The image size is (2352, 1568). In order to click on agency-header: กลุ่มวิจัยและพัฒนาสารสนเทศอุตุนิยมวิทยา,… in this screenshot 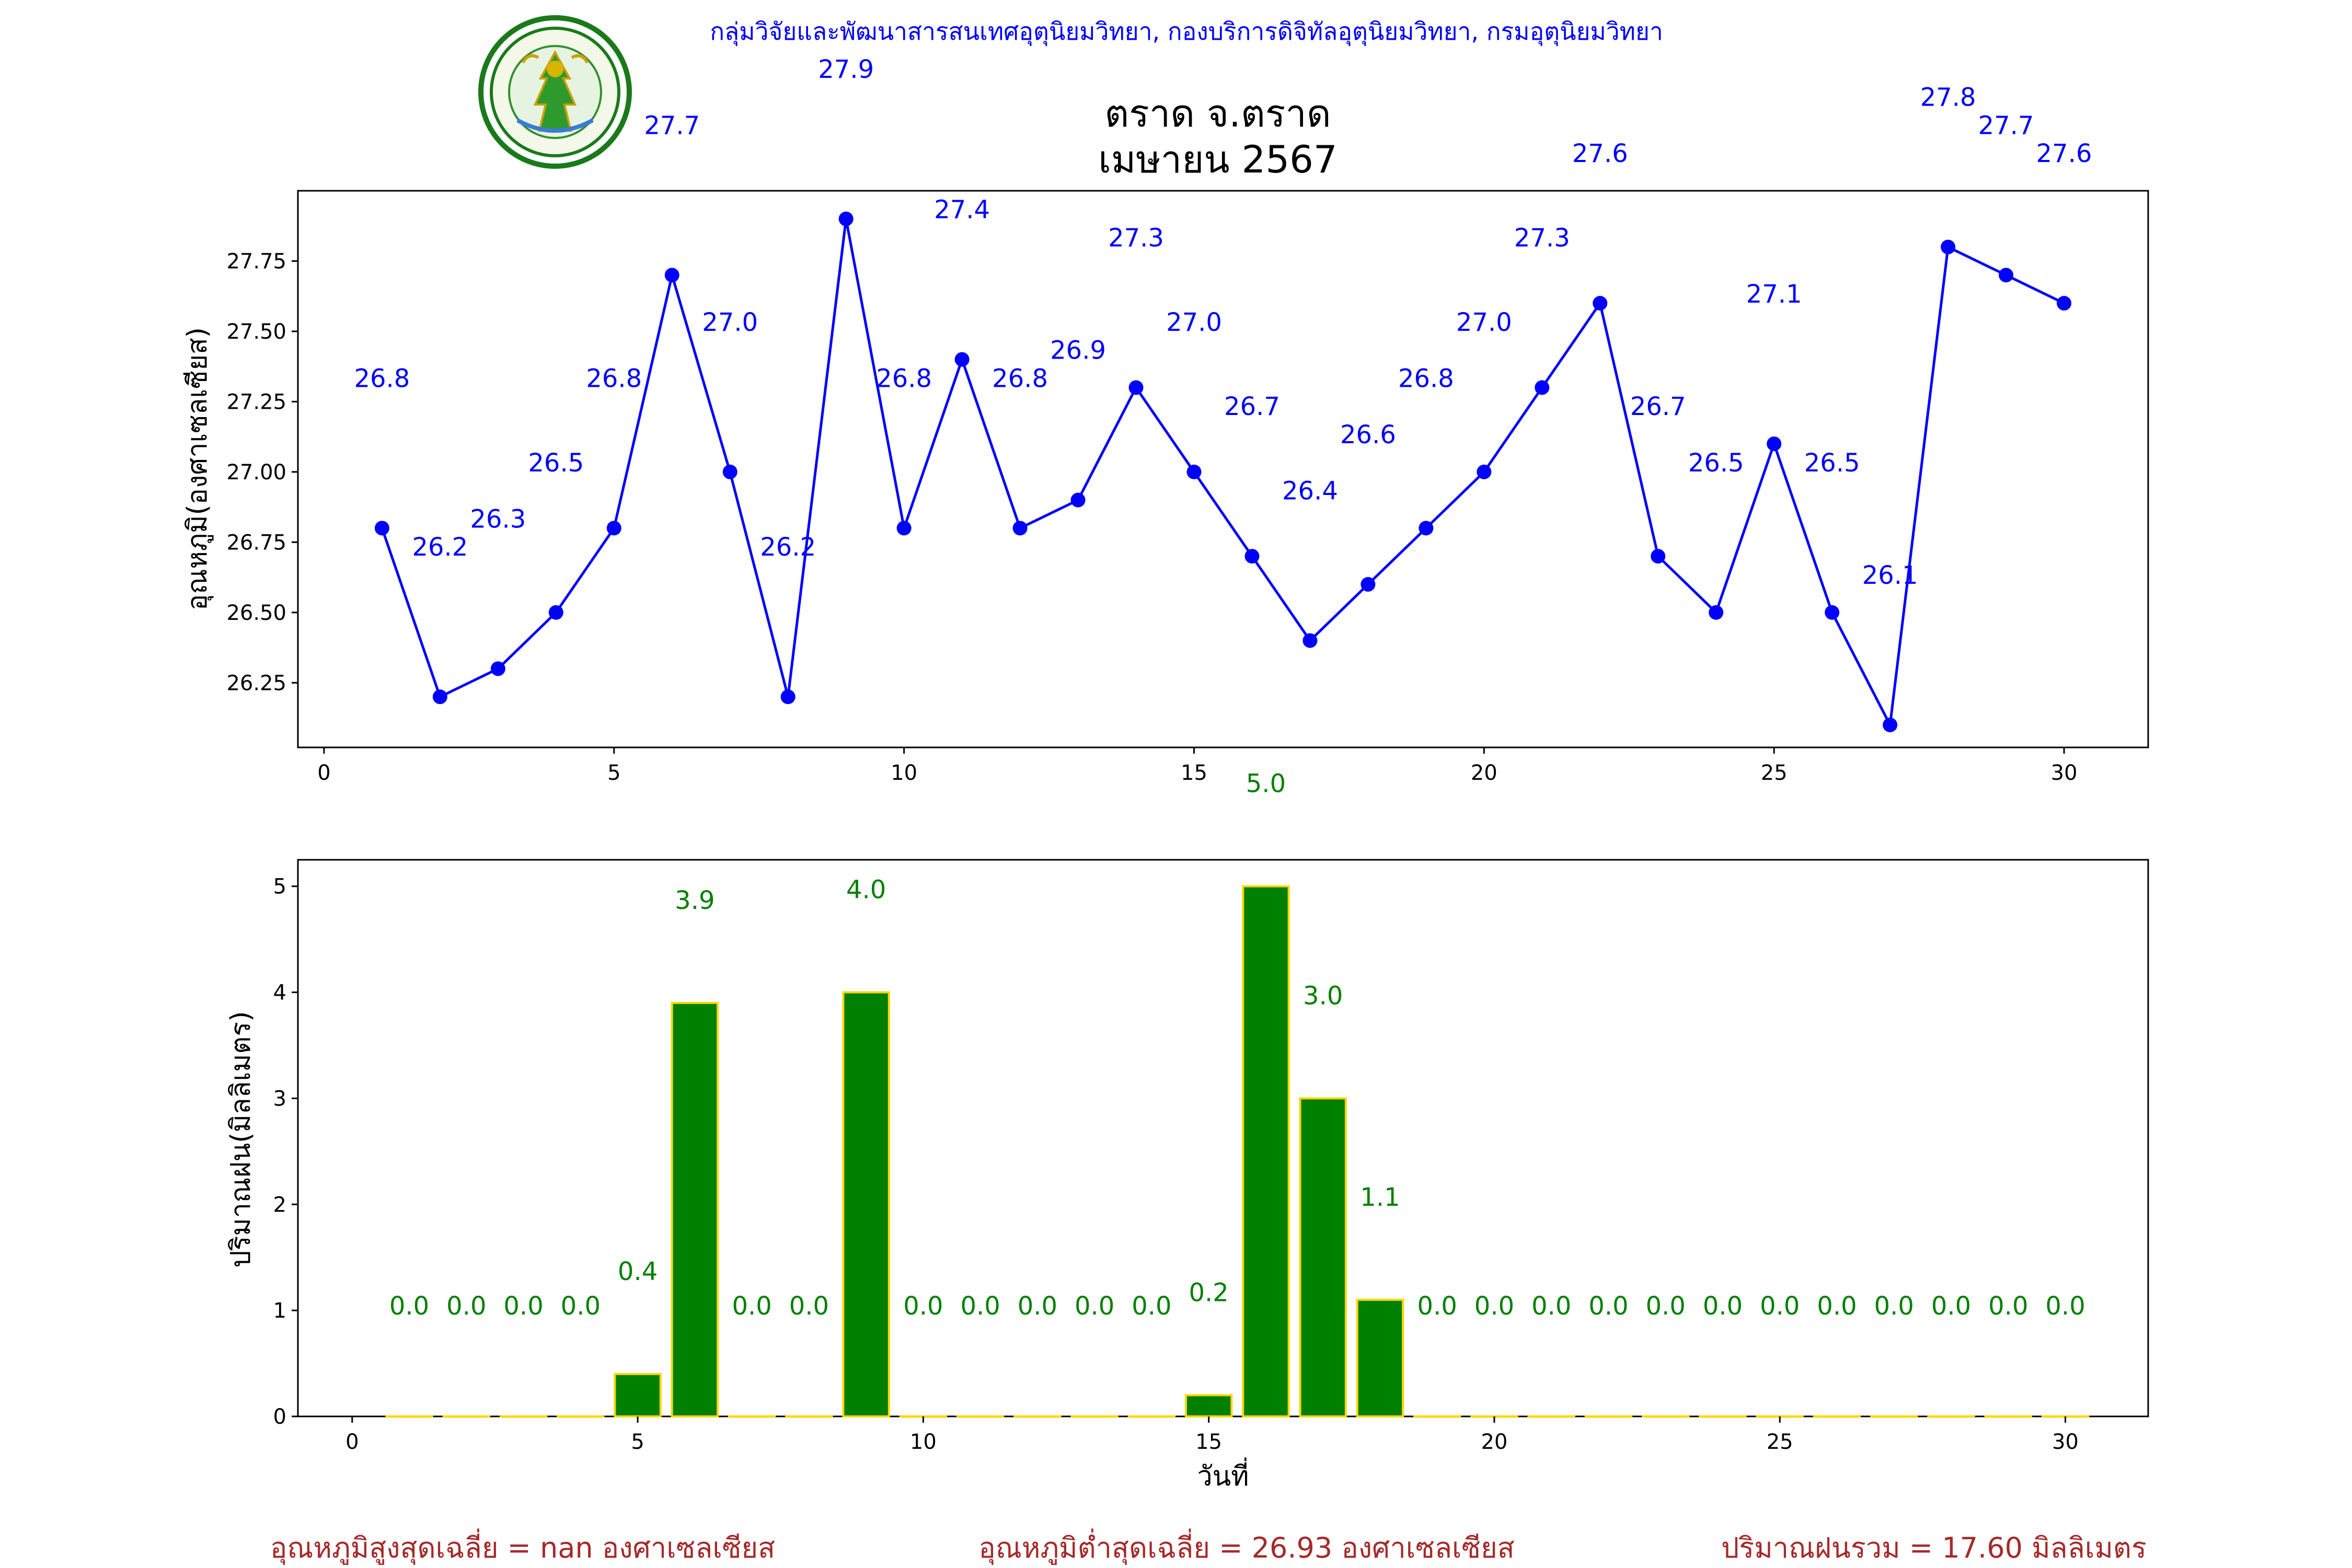, I will do `click(1186, 32)`.